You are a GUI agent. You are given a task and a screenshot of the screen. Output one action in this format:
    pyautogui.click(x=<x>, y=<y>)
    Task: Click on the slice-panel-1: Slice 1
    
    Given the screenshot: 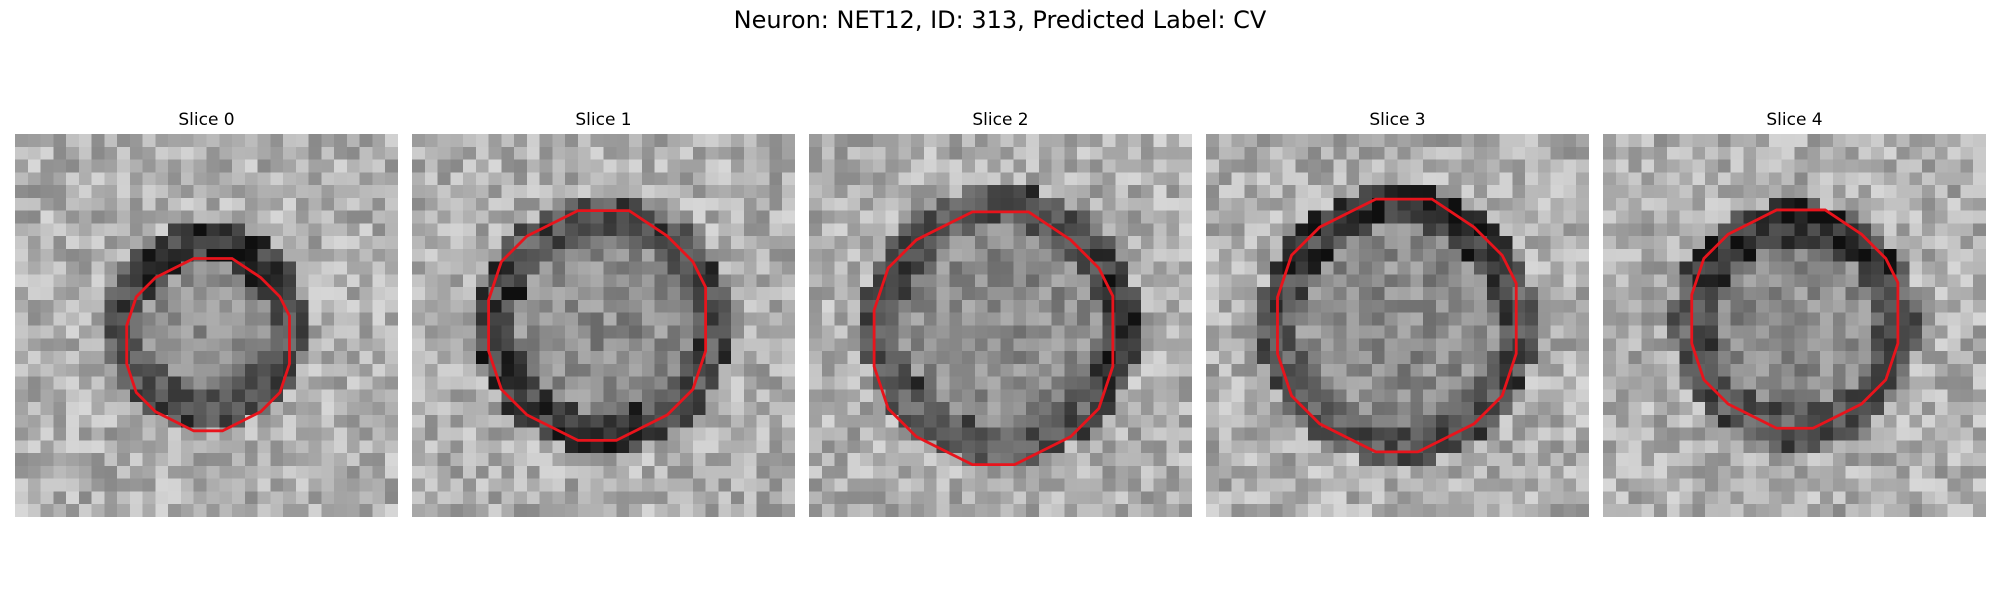 What is the action you would take?
    pyautogui.click(x=603, y=312)
    